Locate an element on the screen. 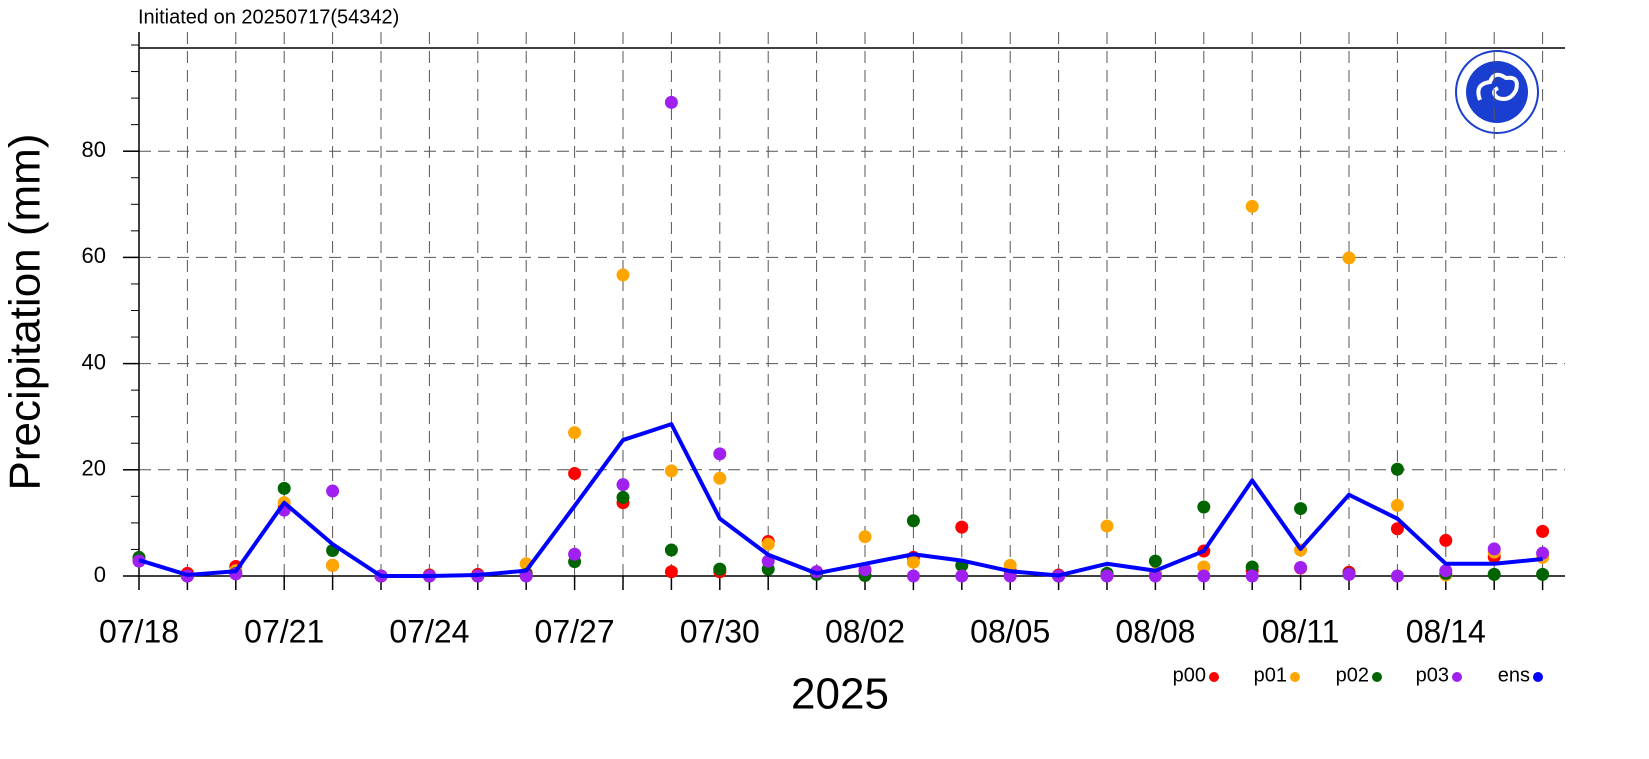 Image resolution: width=1649 pixels, height=759 pixels. x-tick-label: 07/30 is located at coordinates (720, 631).